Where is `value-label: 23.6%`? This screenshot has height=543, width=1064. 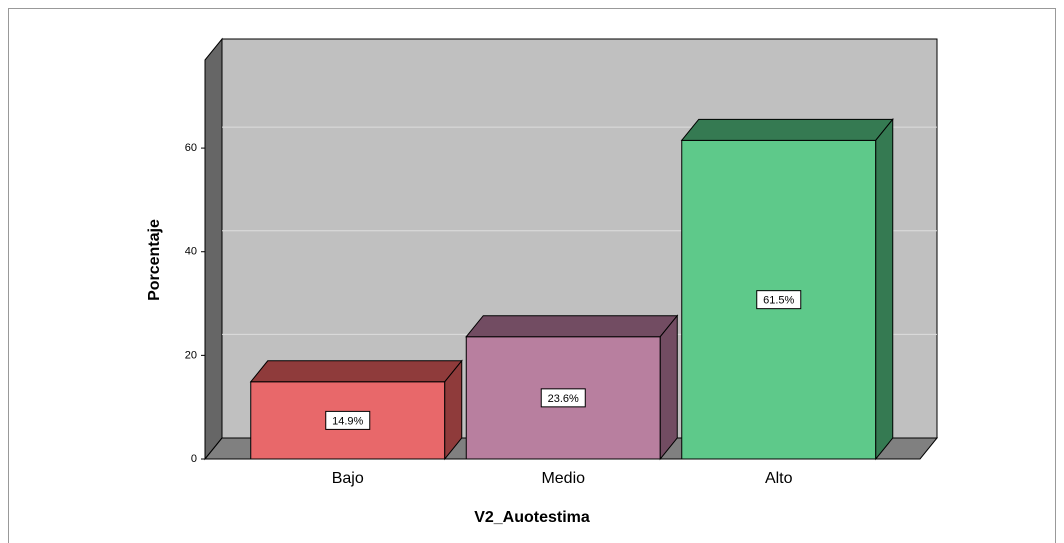 value-label: 23.6% is located at coordinates (563, 399).